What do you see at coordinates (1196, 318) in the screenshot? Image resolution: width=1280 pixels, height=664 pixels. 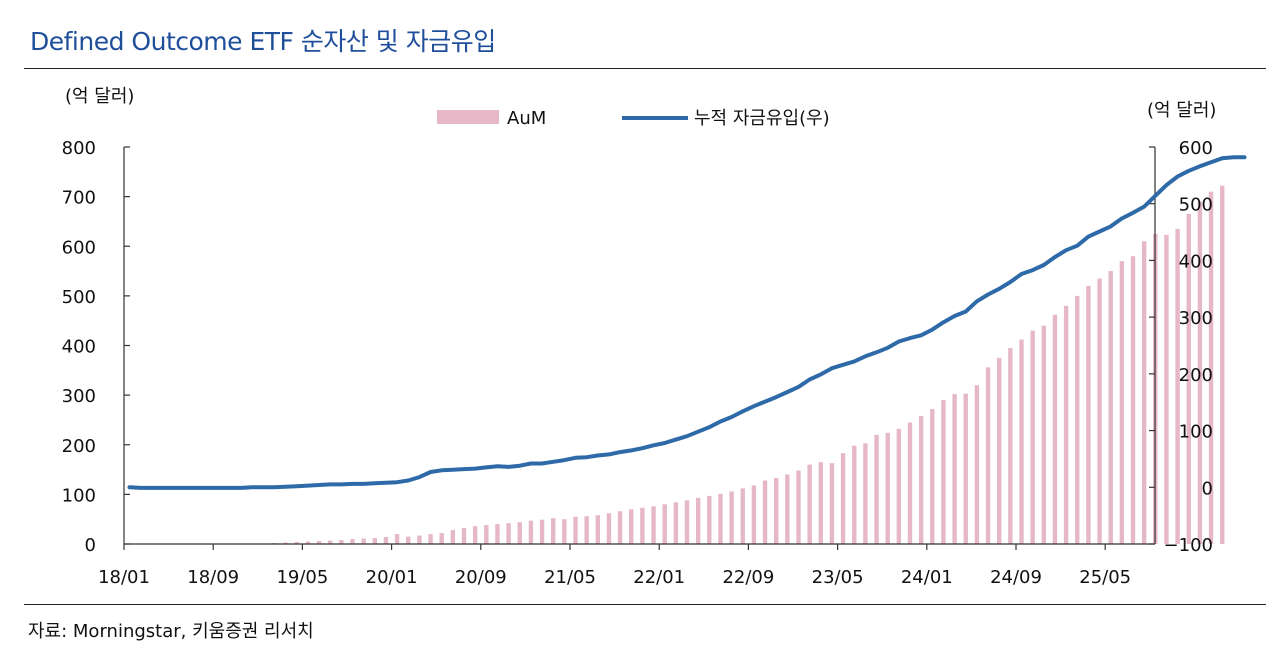 I see `right-y-tick-label: 300` at bounding box center [1196, 318].